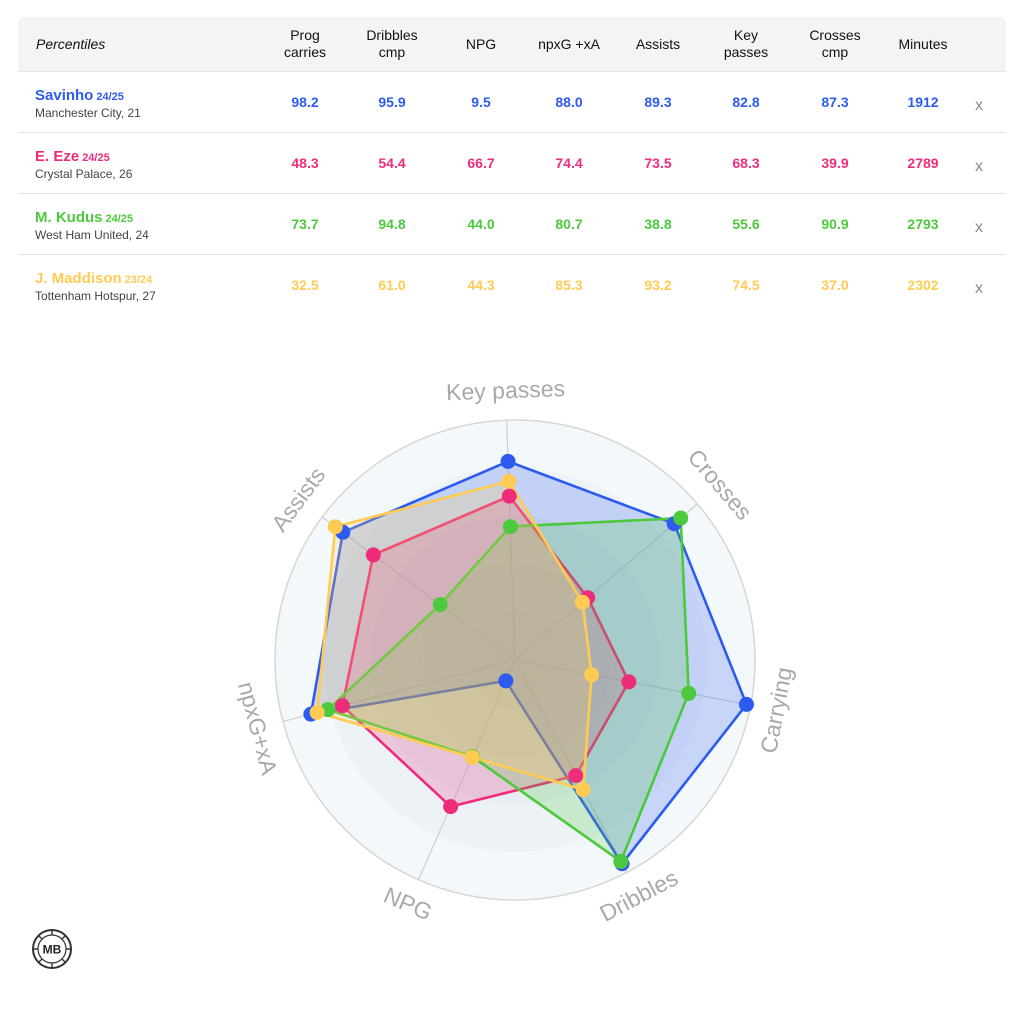 The height and width of the screenshot is (1017, 1024). Describe the element at coordinates (392, 102) in the screenshot. I see `stat-cell: 95.9` at that location.